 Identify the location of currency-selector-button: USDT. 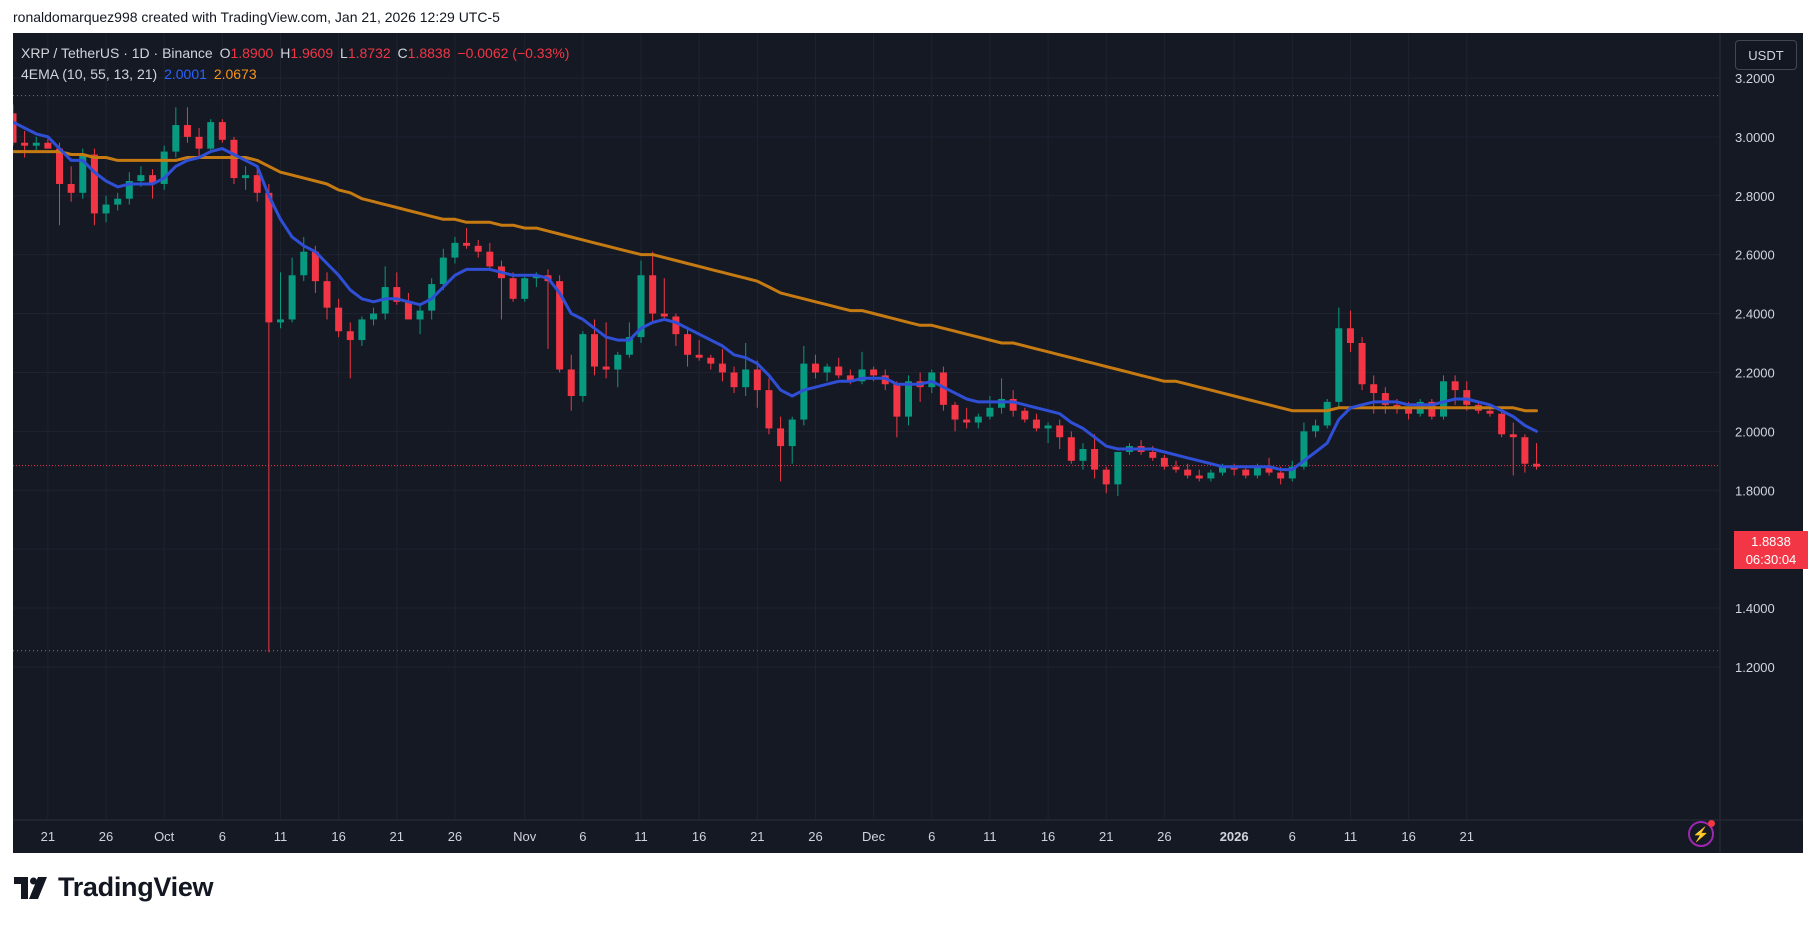
(1766, 55).